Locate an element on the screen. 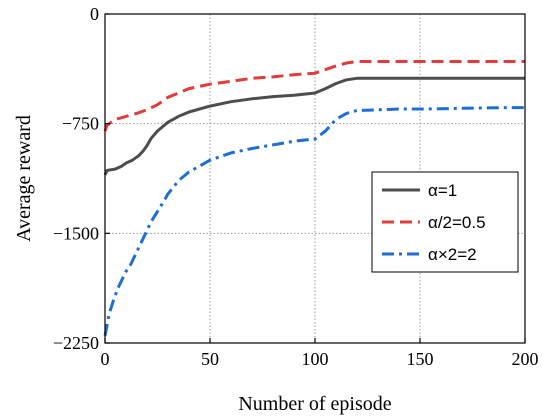 The image size is (550, 418). legend: α=1 α/2=0.5 α×2=2 is located at coordinates (445, 222).